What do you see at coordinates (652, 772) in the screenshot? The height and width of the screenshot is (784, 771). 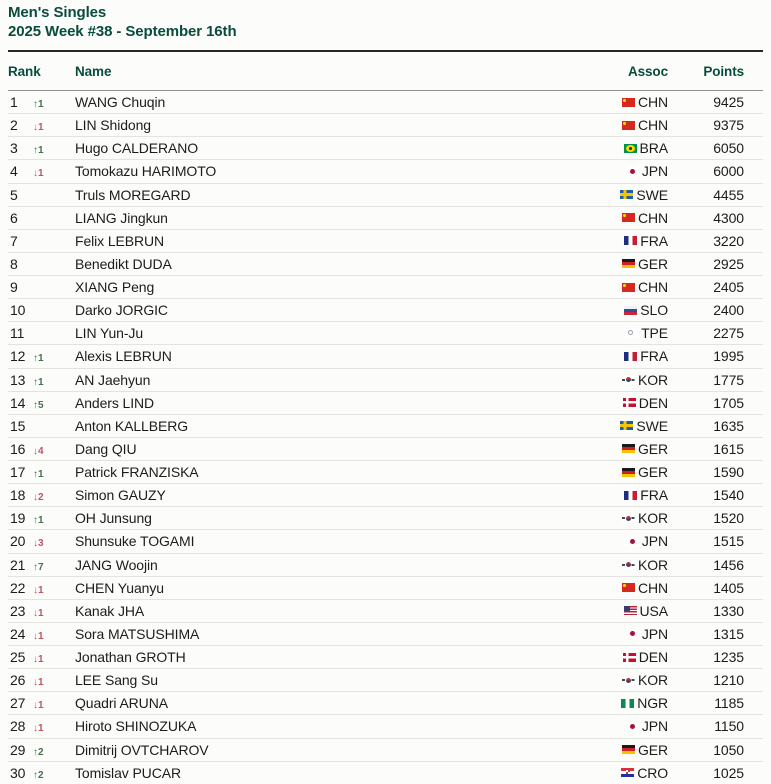 I see `assoc-code: CRO` at bounding box center [652, 772].